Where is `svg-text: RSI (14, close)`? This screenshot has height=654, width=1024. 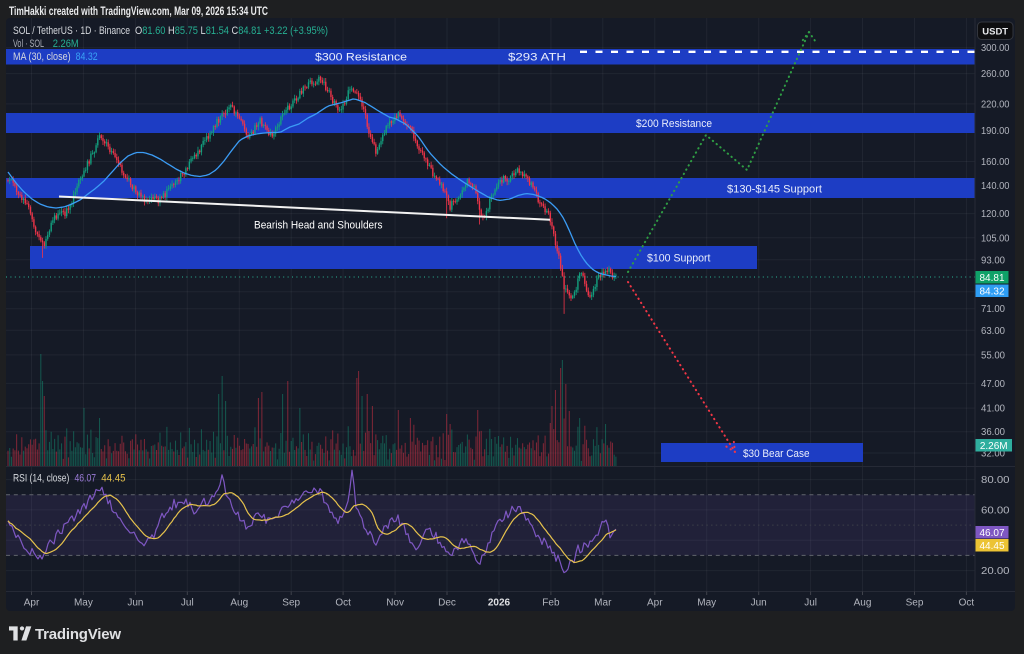
svg-text: RSI (14, close) is located at coordinates (41, 479).